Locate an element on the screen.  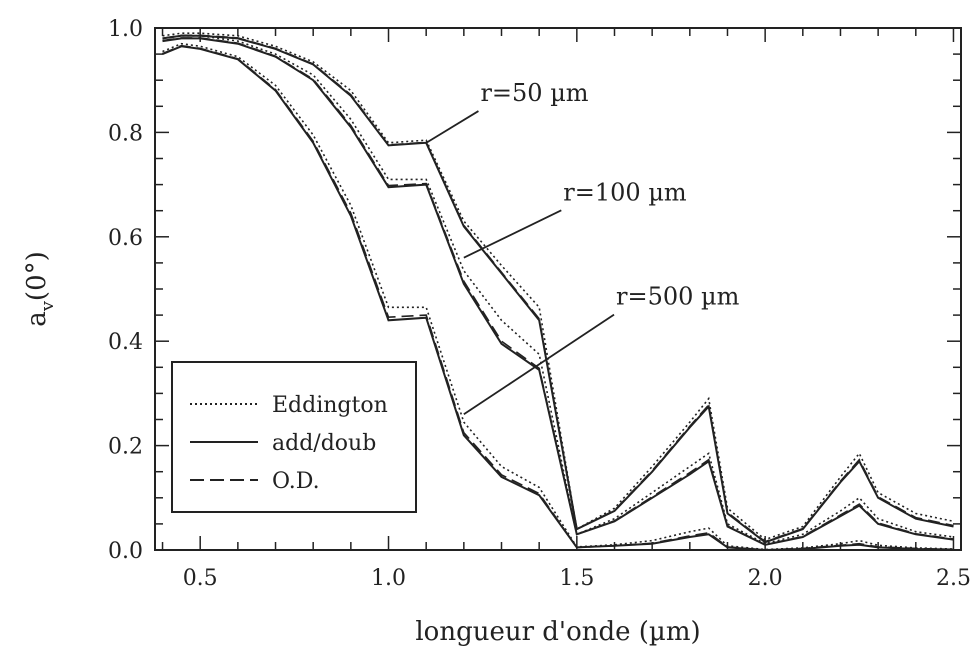
annotation-label: r=500 µm is located at coordinates (678, 297).